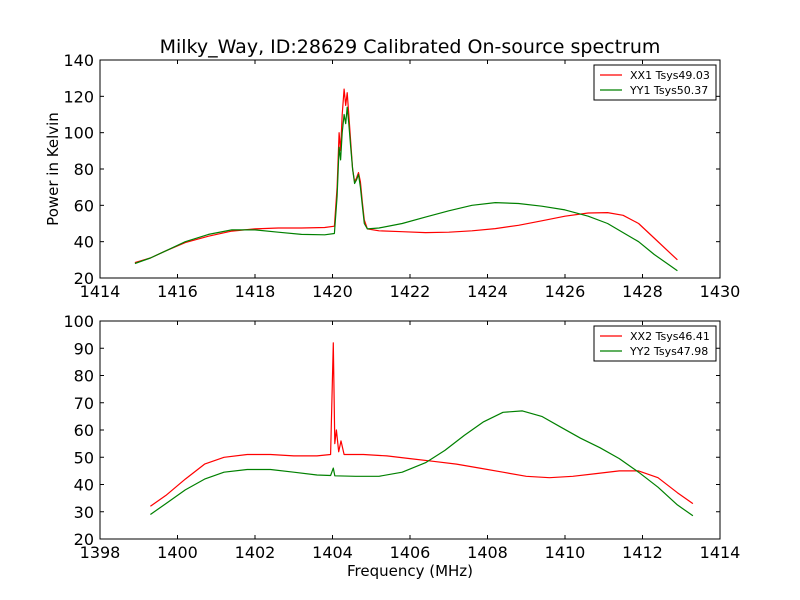 The width and height of the screenshot is (800, 600). What do you see at coordinates (53, 169) in the screenshot?
I see `y-axis-label: Power in Kelvin` at bounding box center [53, 169].